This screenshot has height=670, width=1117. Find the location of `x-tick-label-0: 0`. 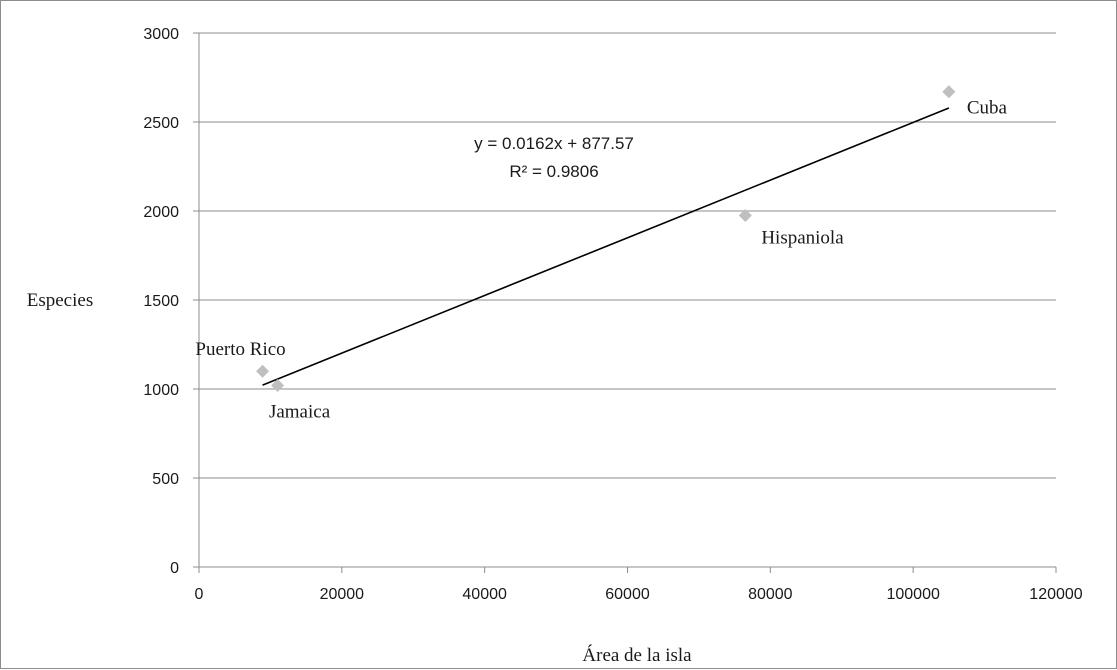

x-tick-label-0: 0 is located at coordinates (199, 594).